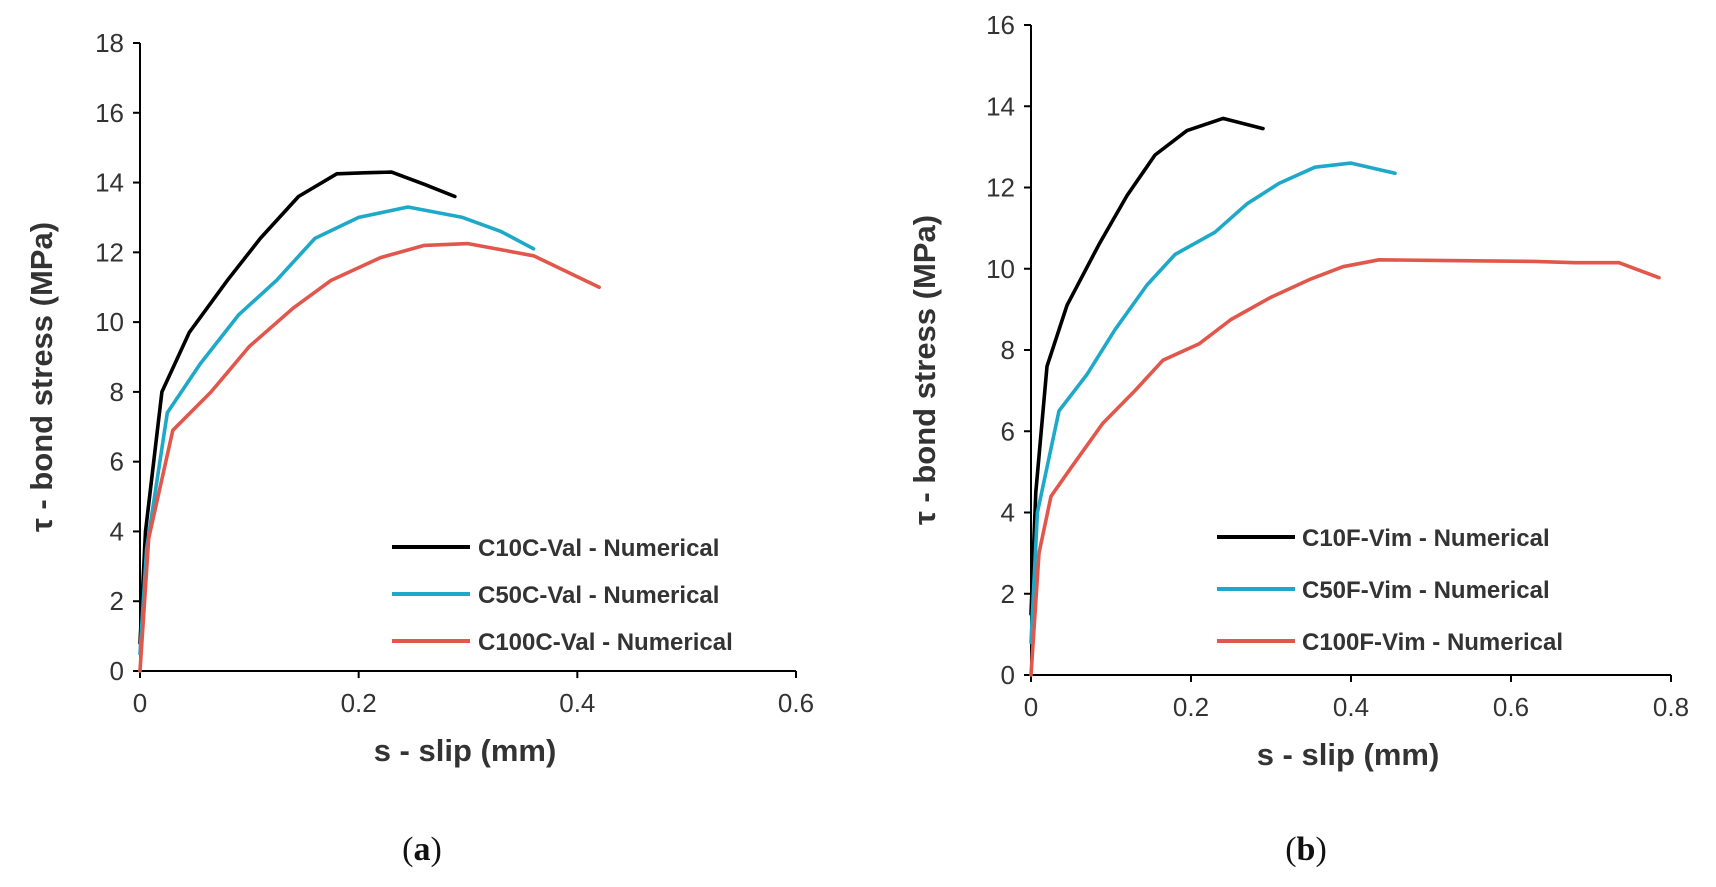  Describe the element at coordinates (109, 43) in the screenshot. I see `y-tick-label: 18` at that location.